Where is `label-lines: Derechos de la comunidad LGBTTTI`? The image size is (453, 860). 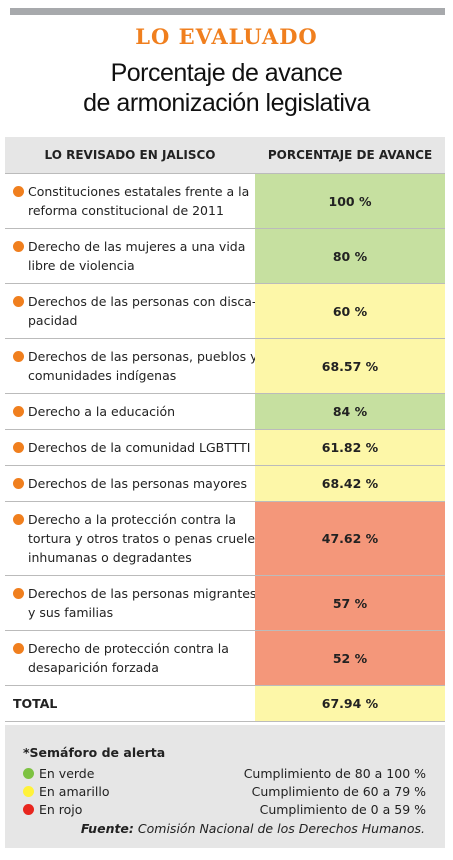 label-lines: Derechos de la comunidad LGBTTTI is located at coordinates (139, 447).